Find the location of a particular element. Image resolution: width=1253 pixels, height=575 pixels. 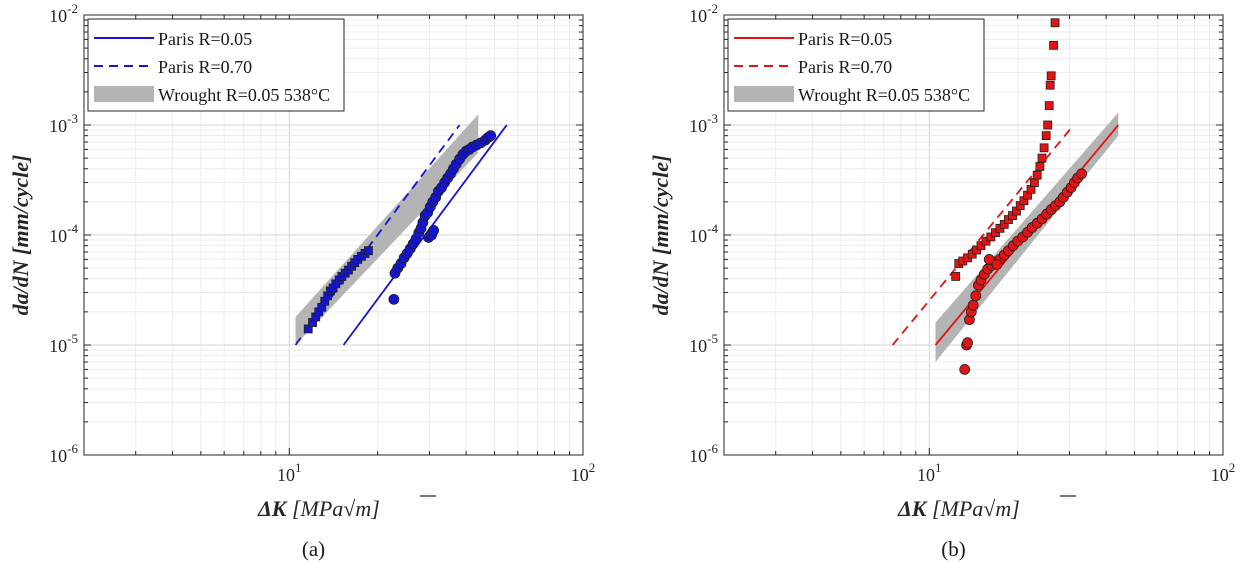

chart-b-y-tick-label: 10⁻² is located at coordinates (703, 13).